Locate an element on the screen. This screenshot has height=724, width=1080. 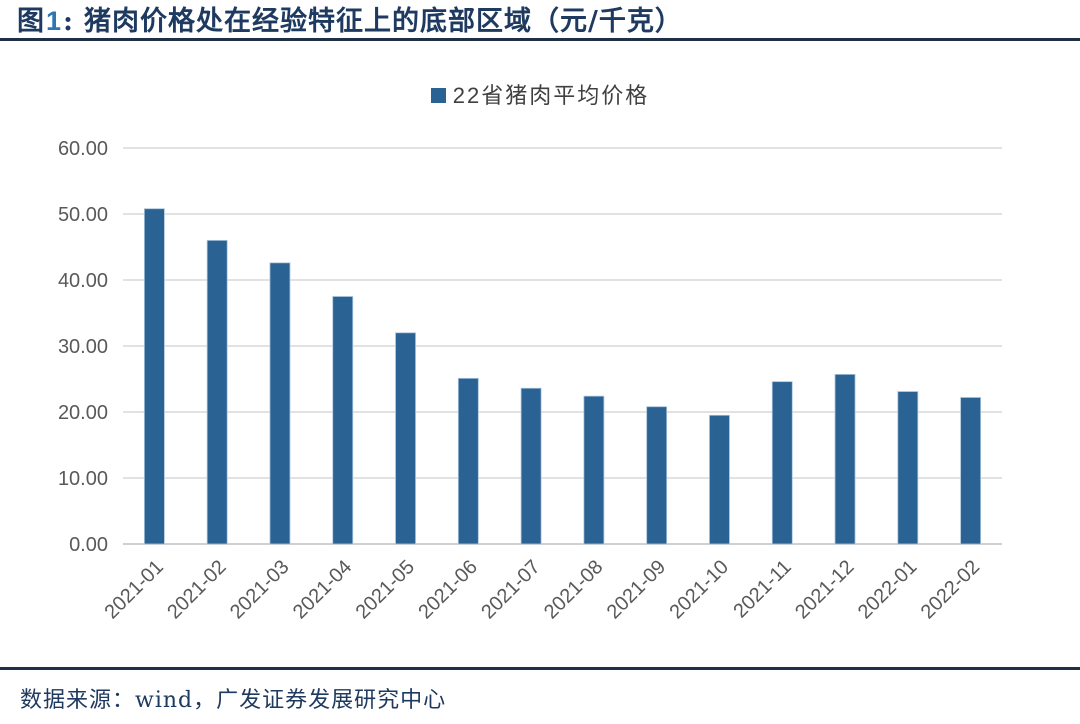
data-source-note: 数据来源：wind，广发证券发展研究中心 is located at coordinates (233, 700).